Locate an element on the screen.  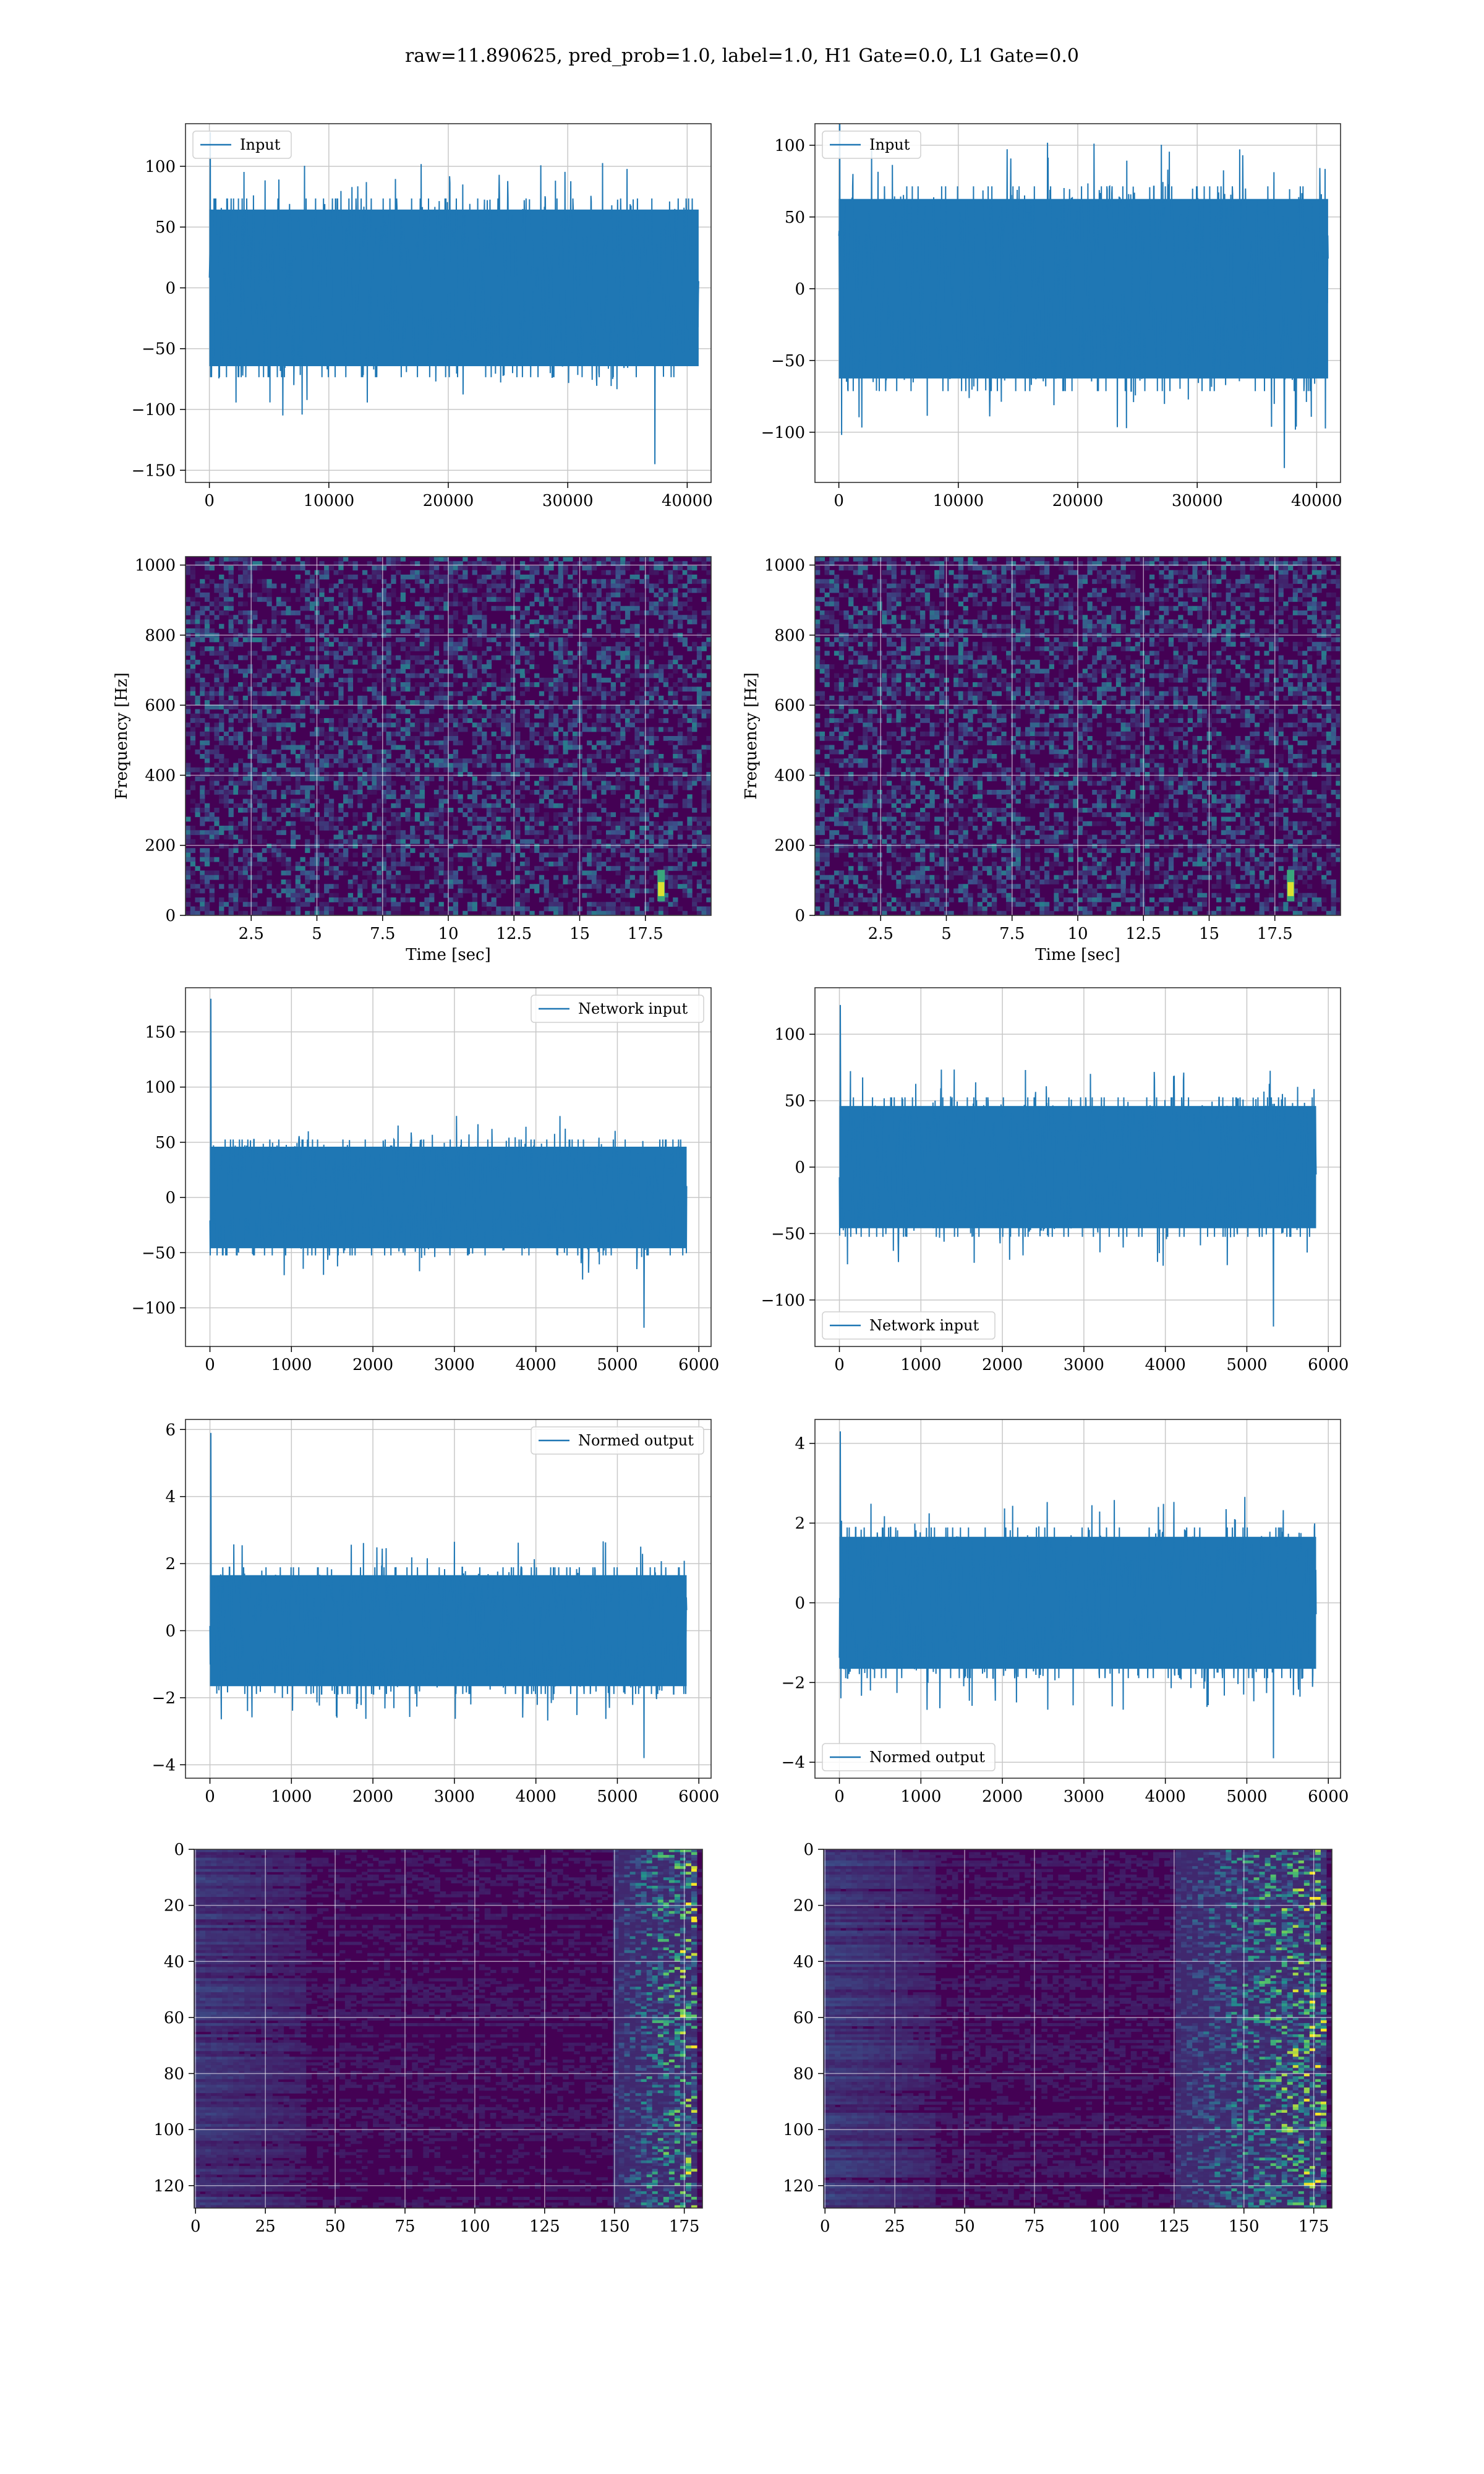
x-tick-label: 50 is located at coordinates (965, 2226).